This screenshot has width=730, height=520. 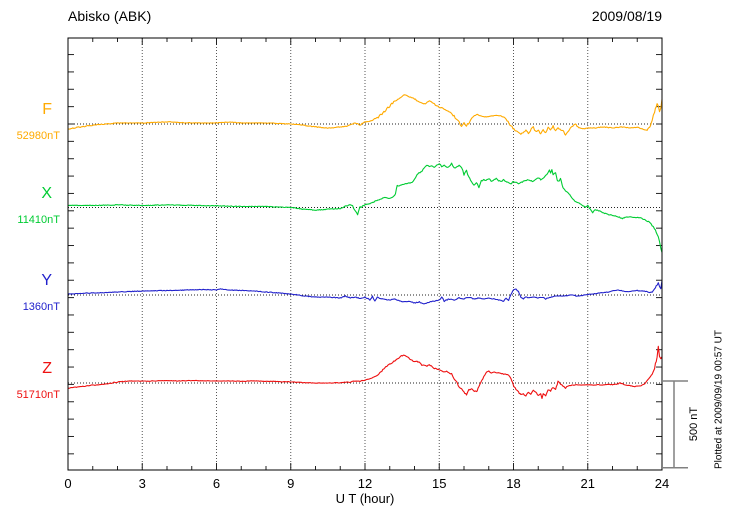 What do you see at coordinates (41, 307) in the screenshot?
I see `channel-baseline-value-Y: 1360nT` at bounding box center [41, 307].